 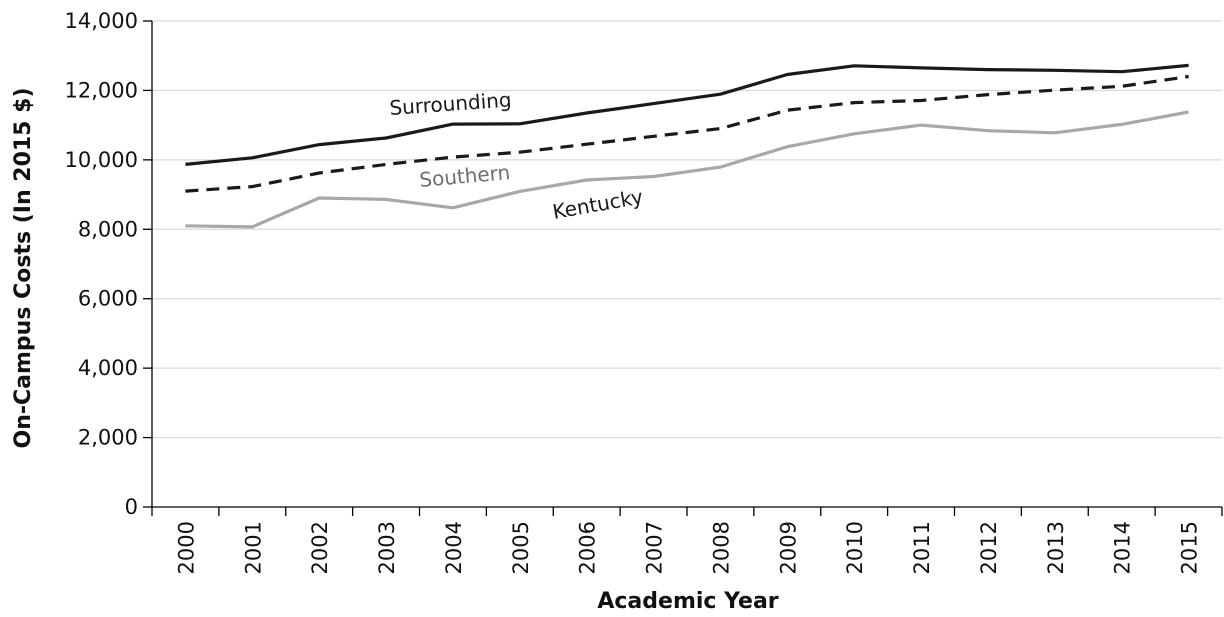 I want to click on x-tick-label-2001: 2001, so click(x=253, y=547).